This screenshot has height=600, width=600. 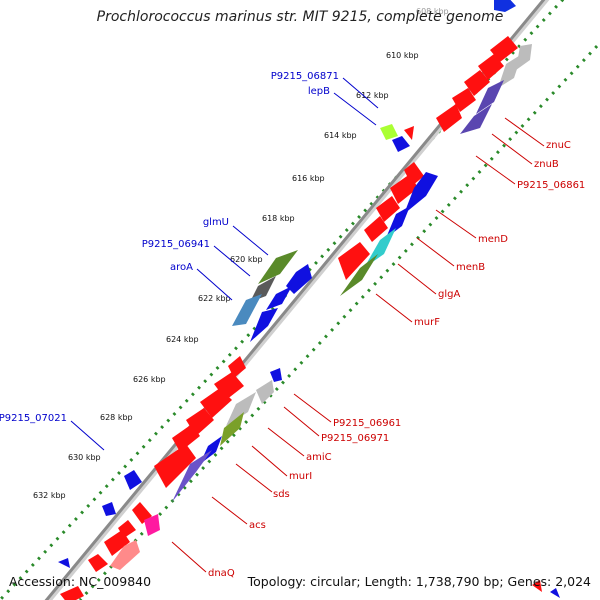 I want to click on gene-label: murI, so click(x=300, y=476).